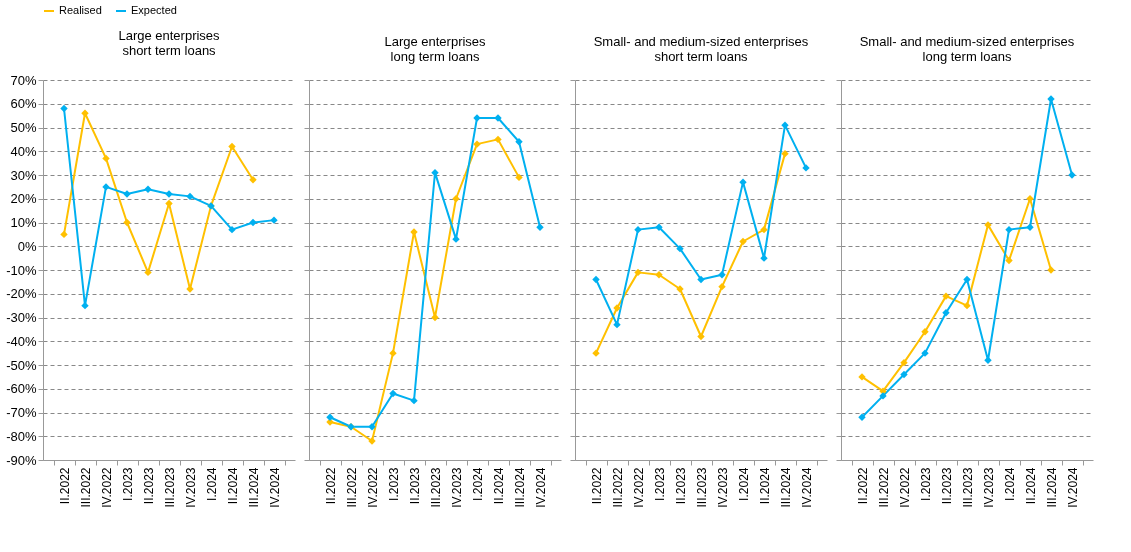 The image size is (1131, 552). Describe the element at coordinates (23, 175) in the screenshot. I see `y-tick-label: 30%` at that location.